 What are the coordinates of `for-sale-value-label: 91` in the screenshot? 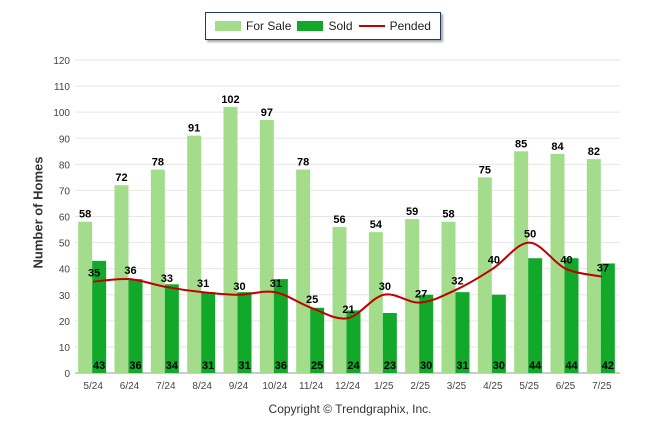 It's located at (194, 129).